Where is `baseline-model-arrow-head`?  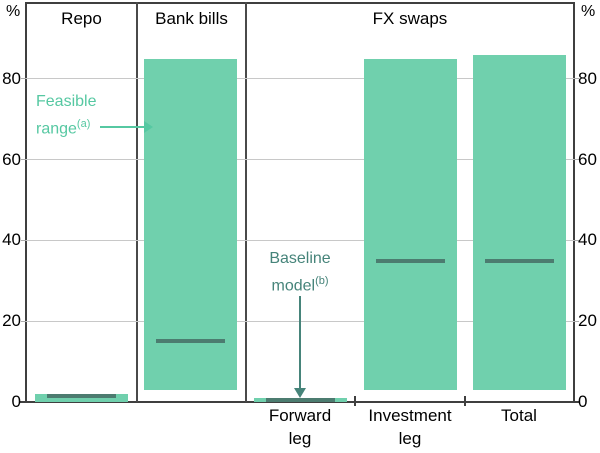
baseline-model-arrow-head is located at coordinates (300, 393).